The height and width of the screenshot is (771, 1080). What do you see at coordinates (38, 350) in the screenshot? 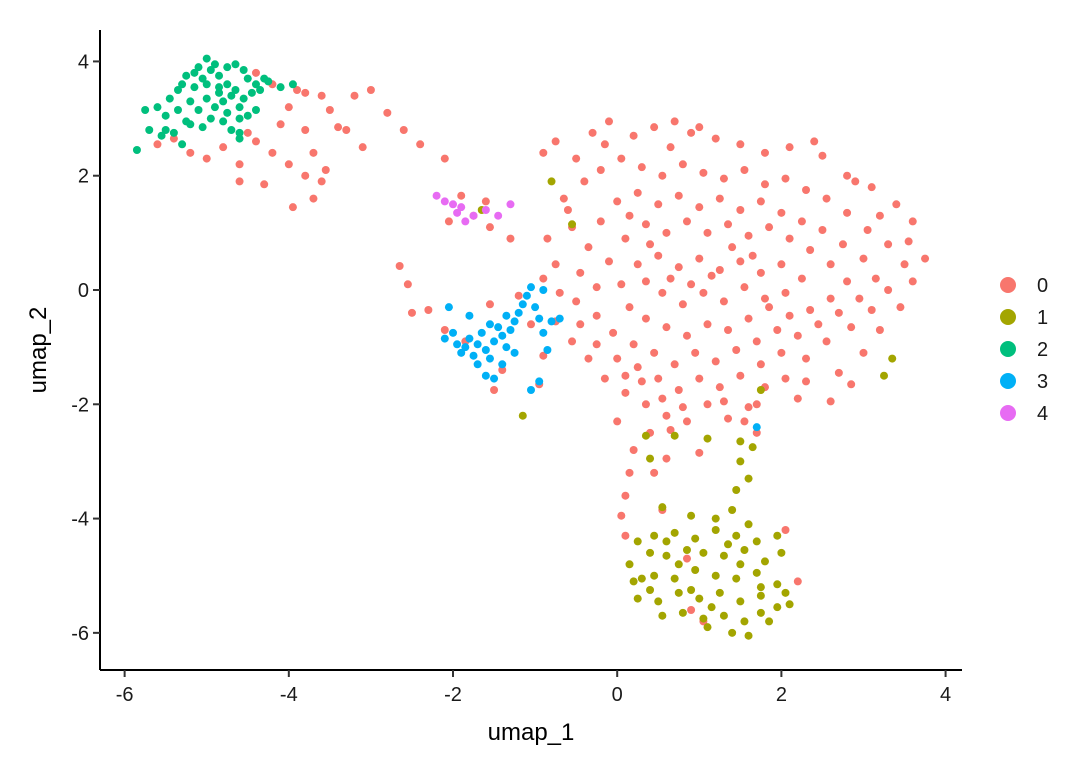
I see `y-axis-title: umap_2` at bounding box center [38, 350].